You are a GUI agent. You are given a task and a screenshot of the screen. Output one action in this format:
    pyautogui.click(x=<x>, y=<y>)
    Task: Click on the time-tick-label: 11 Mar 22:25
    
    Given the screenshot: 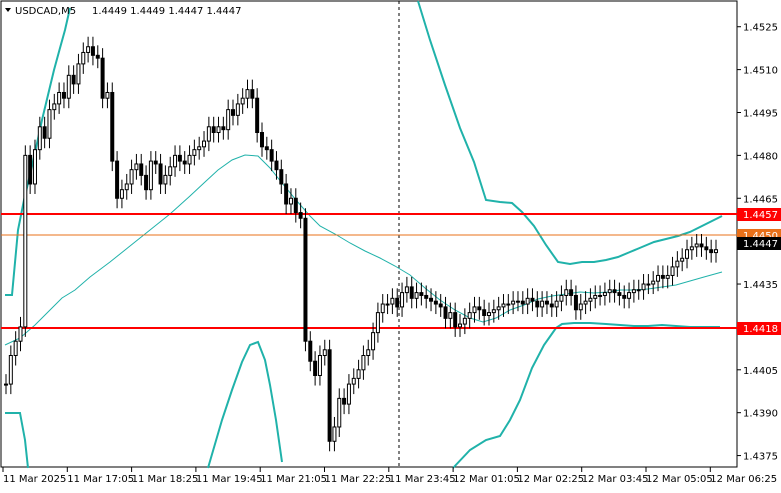 What is the action you would take?
    pyautogui.click(x=358, y=479)
    